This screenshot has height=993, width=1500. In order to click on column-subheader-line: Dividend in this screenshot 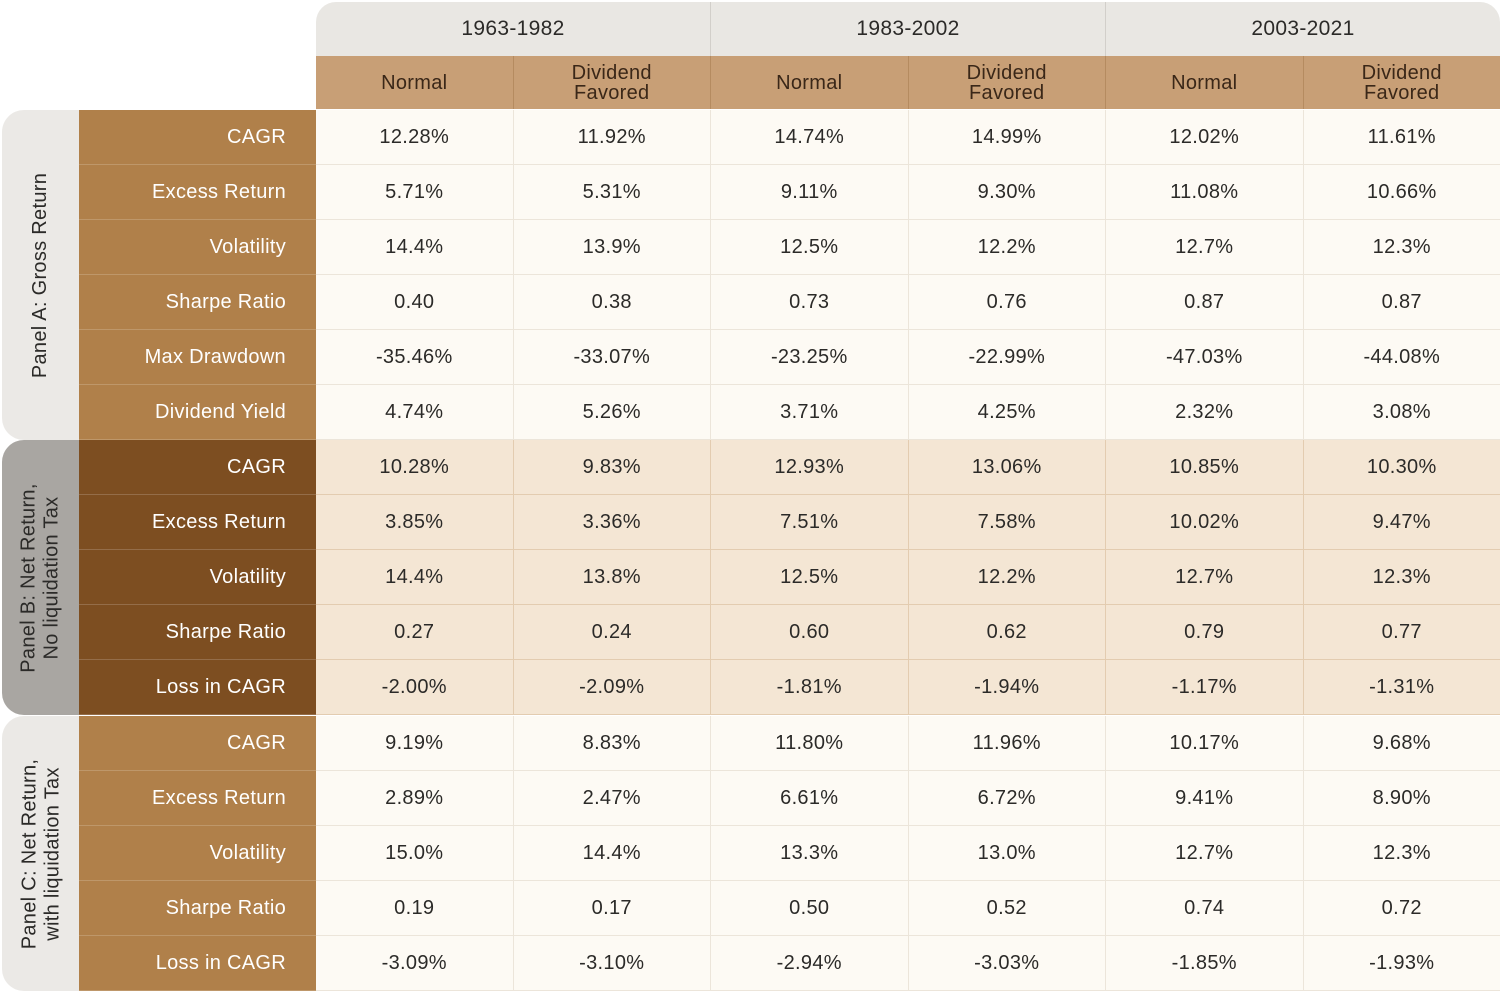, I will do `click(1006, 72)`.